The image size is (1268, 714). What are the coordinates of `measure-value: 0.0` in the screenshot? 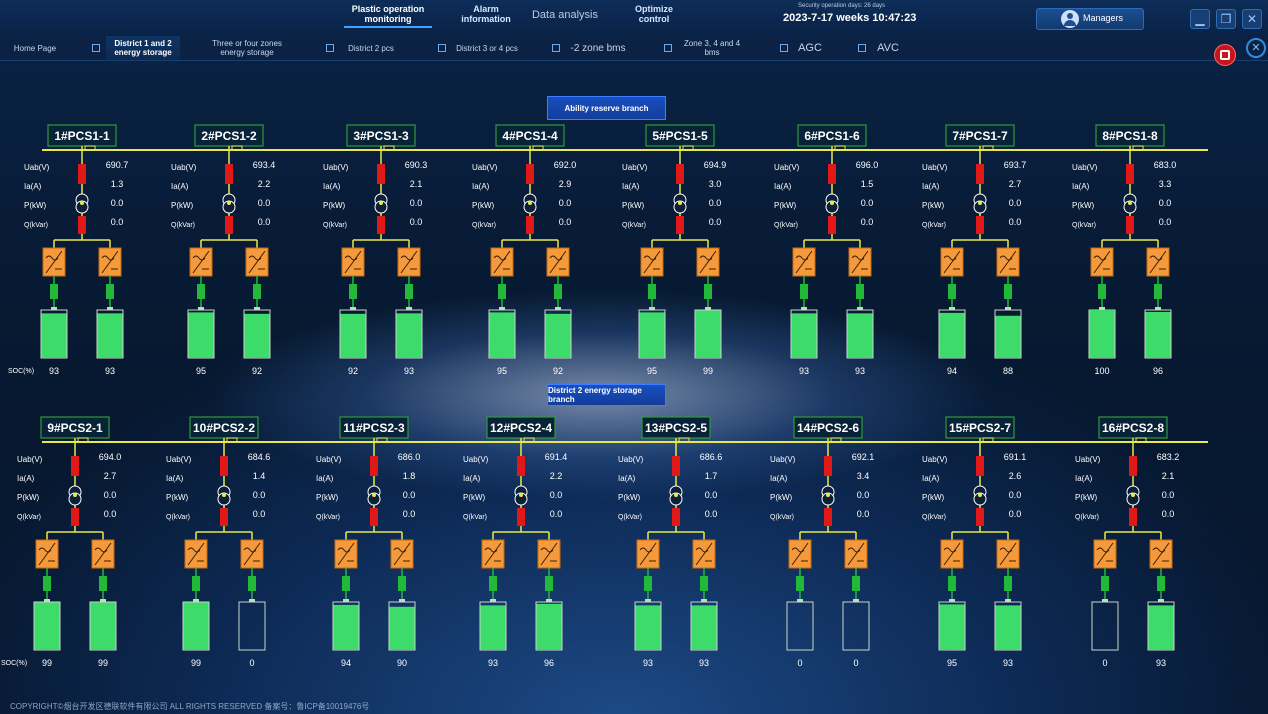 It's located at (259, 495).